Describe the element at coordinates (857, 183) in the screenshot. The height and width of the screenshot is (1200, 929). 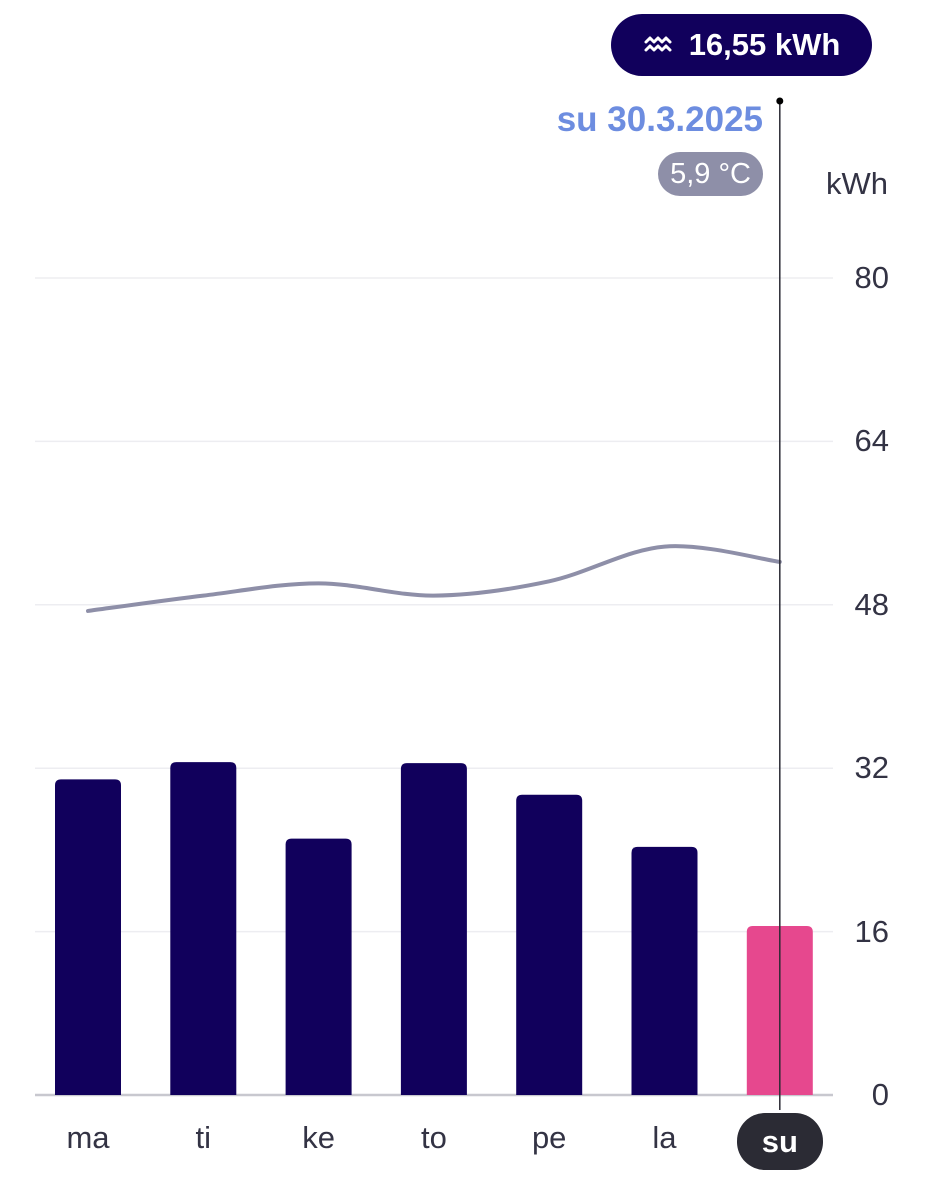
I see `y-axis-unit-label: kWh` at that location.